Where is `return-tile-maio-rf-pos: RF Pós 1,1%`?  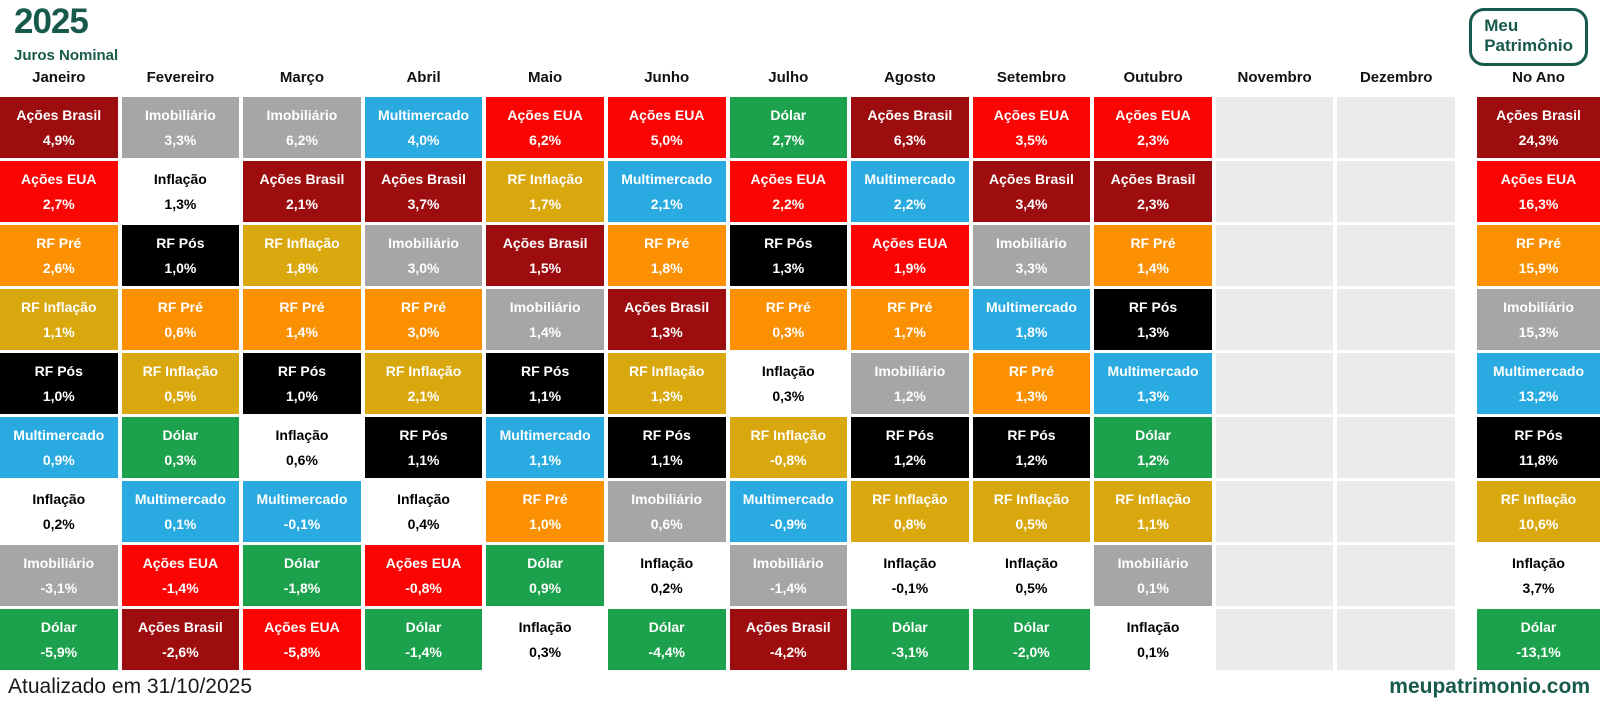
return-tile-maio-rf-pos: RF Pós 1,1% is located at coordinates (545, 383).